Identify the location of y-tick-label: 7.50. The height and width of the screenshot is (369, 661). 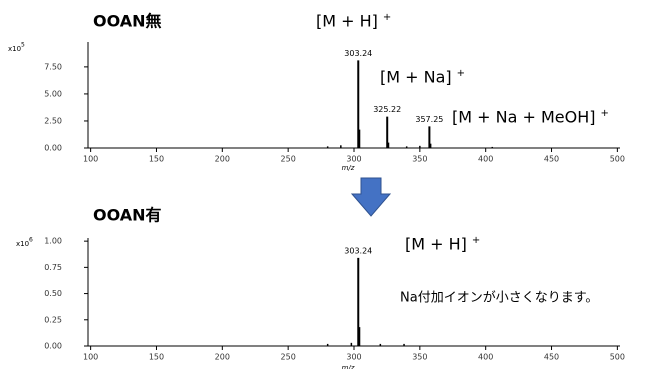
(53, 66).